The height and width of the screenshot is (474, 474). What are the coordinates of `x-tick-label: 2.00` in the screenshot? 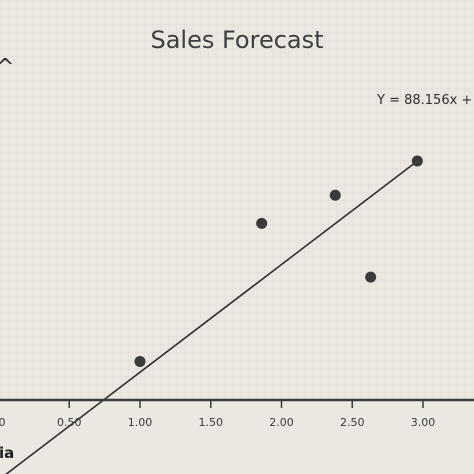 It's located at (281, 422).